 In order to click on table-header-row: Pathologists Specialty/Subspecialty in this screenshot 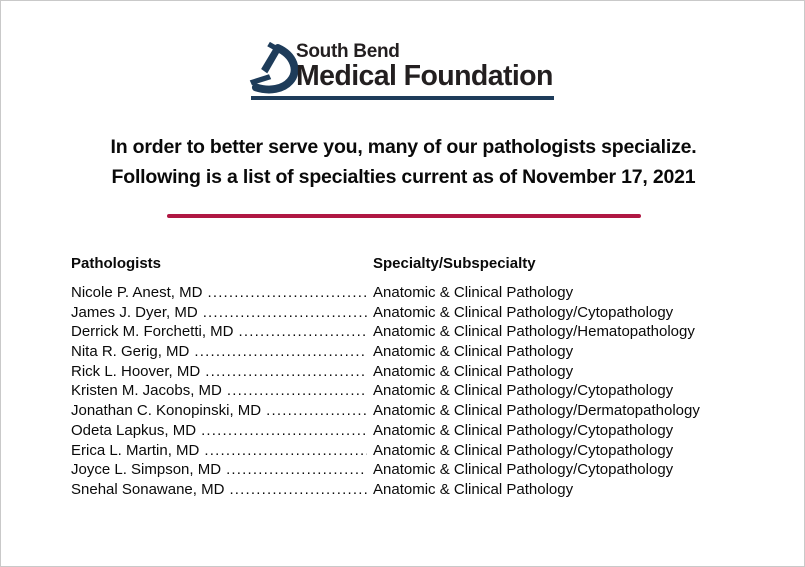, I will do `click(403, 263)`.